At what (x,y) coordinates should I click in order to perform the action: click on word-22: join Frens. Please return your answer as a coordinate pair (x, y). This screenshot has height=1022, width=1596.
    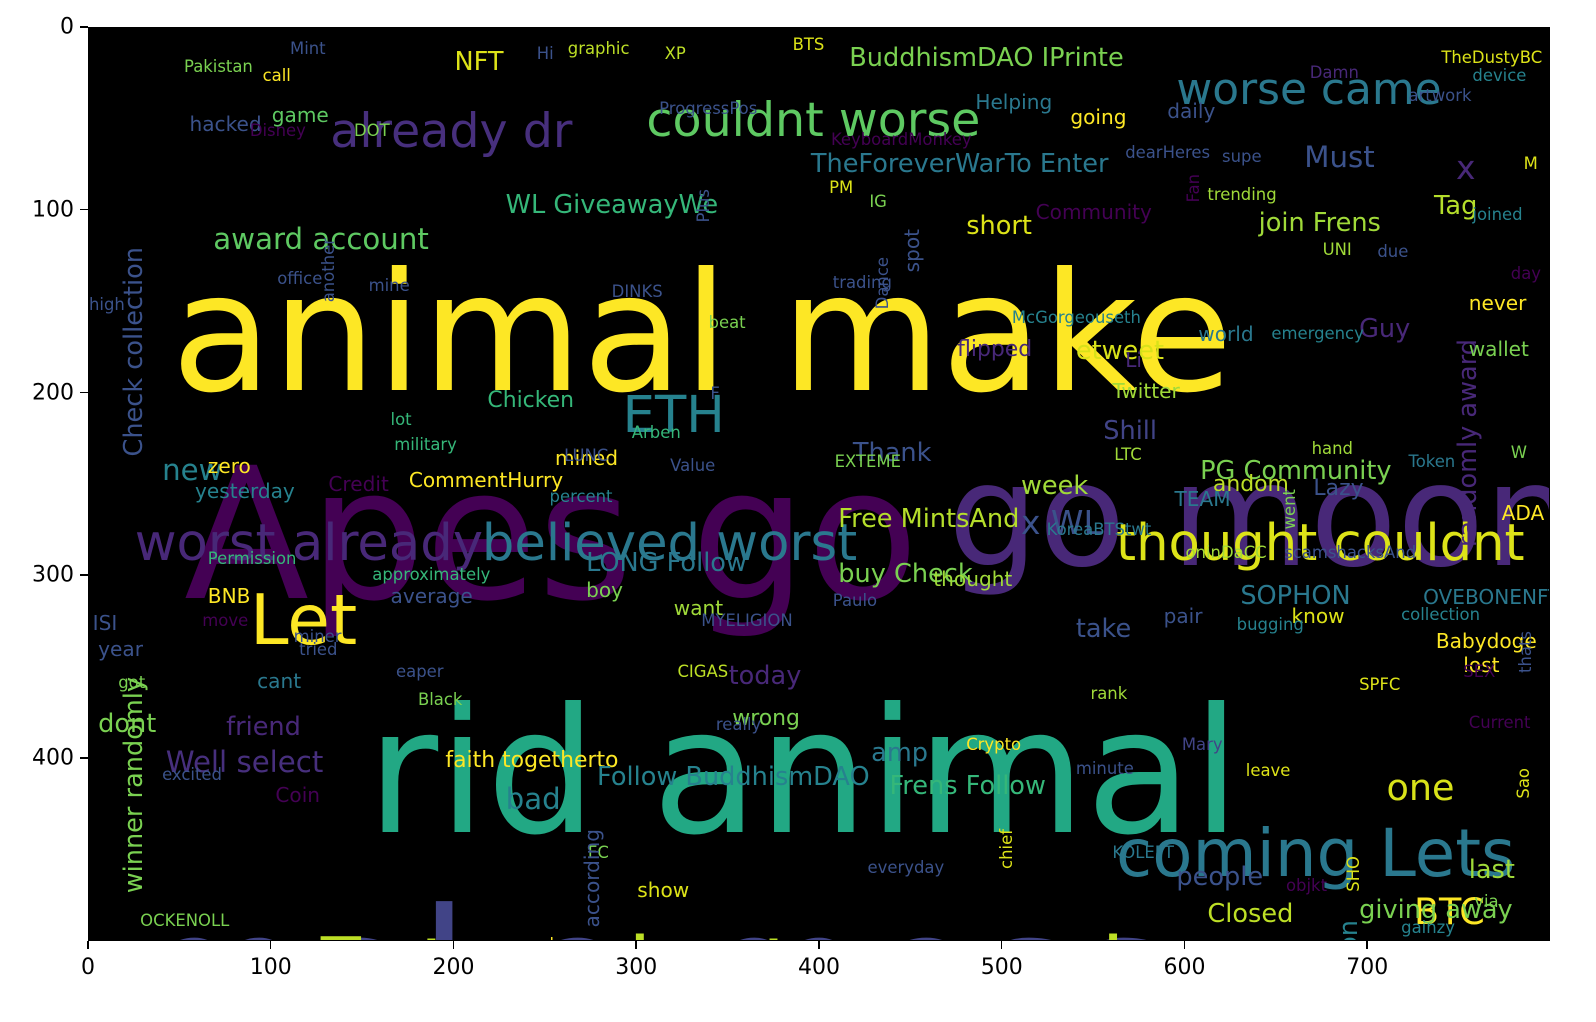
    Looking at the image, I should click on (1319, 222).